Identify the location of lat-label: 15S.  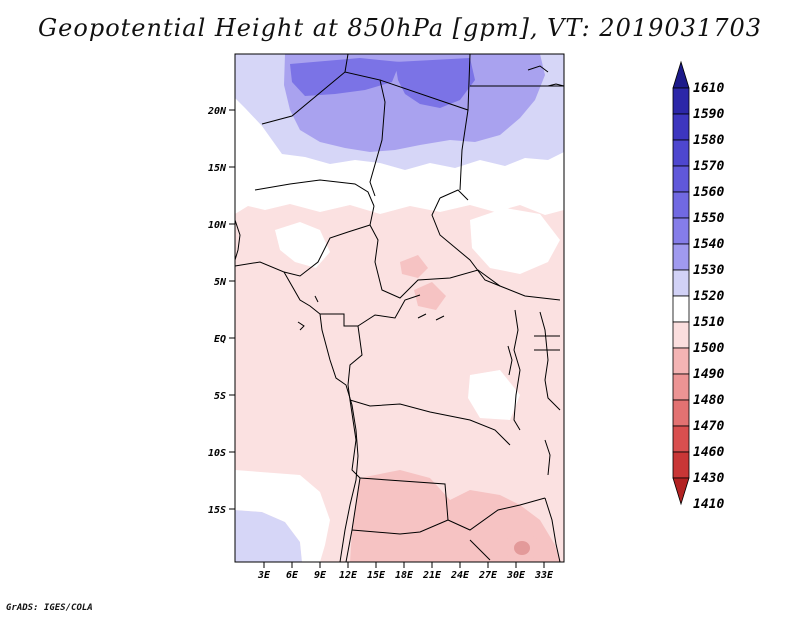
(217, 510).